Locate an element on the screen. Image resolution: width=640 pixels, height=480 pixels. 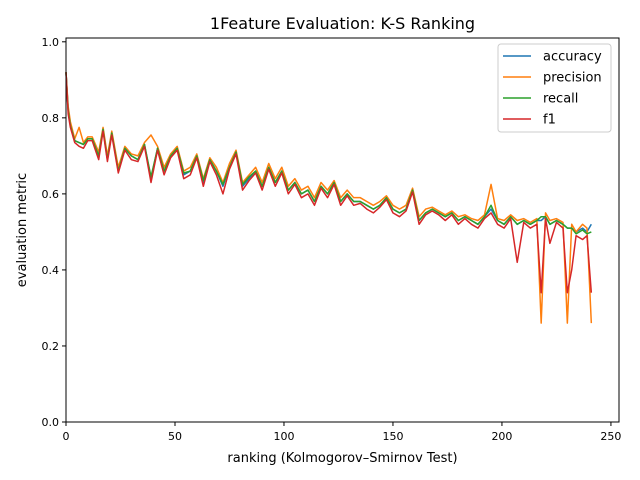
legend-box is located at coordinates (554, 88).